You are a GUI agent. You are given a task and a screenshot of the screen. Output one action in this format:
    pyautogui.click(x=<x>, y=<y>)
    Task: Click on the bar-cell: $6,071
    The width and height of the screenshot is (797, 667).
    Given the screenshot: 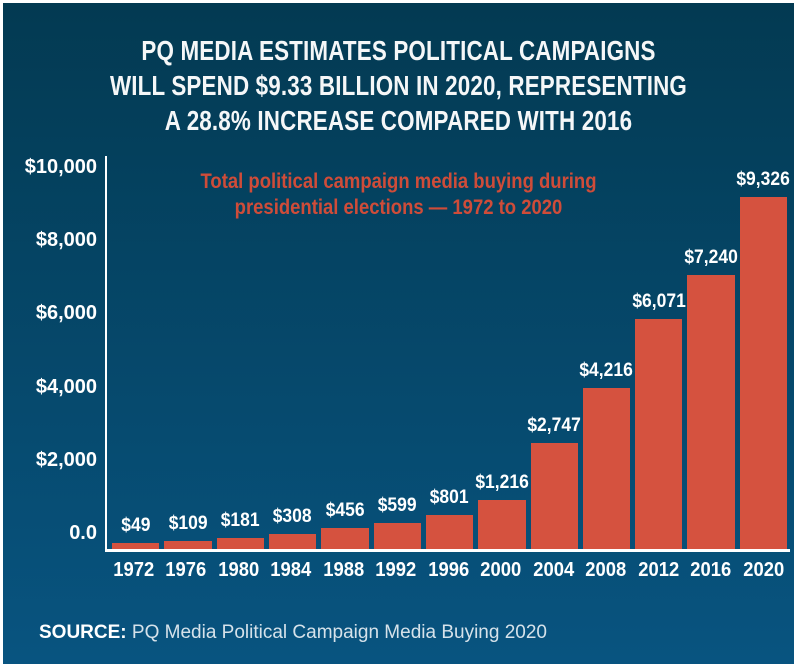 What is the action you would take?
    pyautogui.click(x=659, y=420)
    